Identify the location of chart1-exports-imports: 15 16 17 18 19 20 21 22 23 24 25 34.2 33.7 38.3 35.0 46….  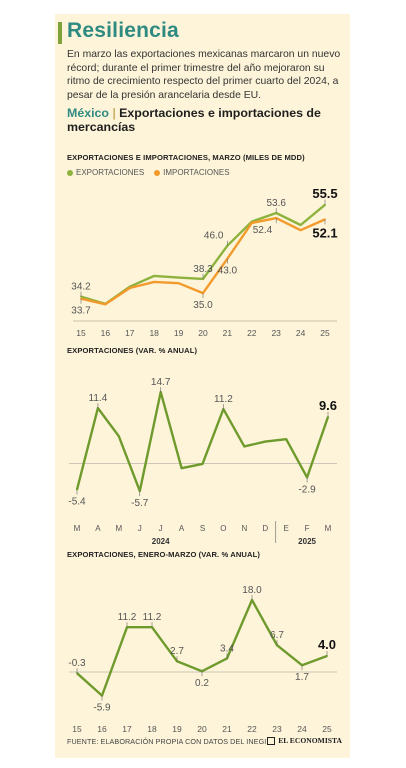
(204, 262).